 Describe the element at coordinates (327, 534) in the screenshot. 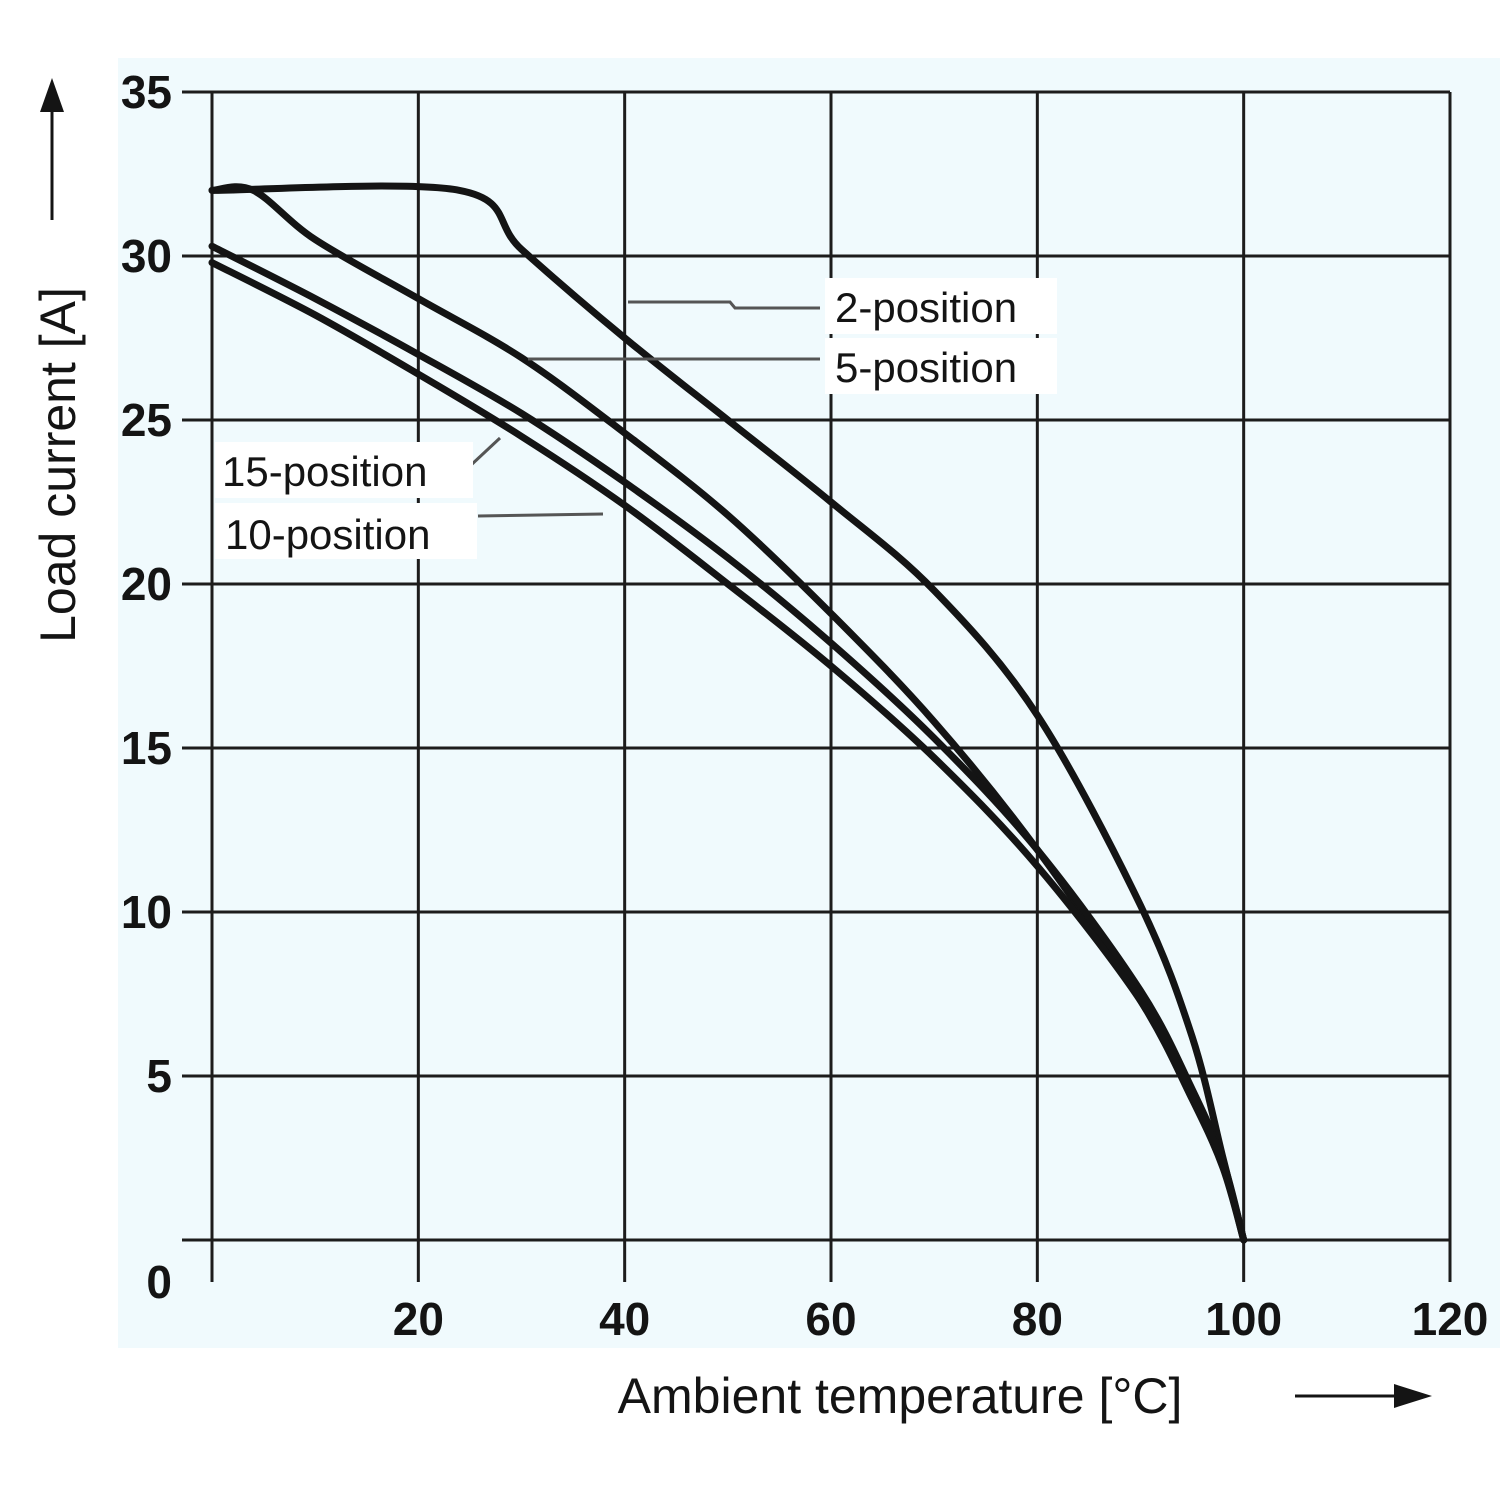

I see `series-label-10-position: 10-position` at that location.